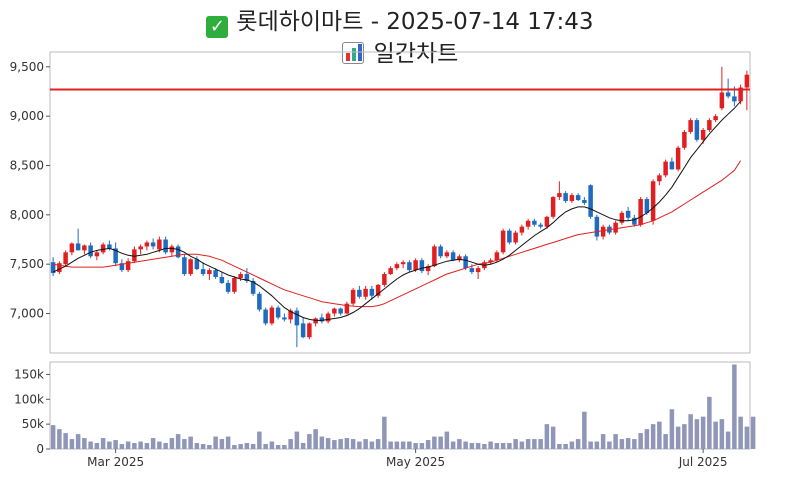 The width and height of the screenshot is (800, 500). What do you see at coordinates (27, 215) in the screenshot?
I see `price-y-tick-label: 8,000` at bounding box center [27, 215].